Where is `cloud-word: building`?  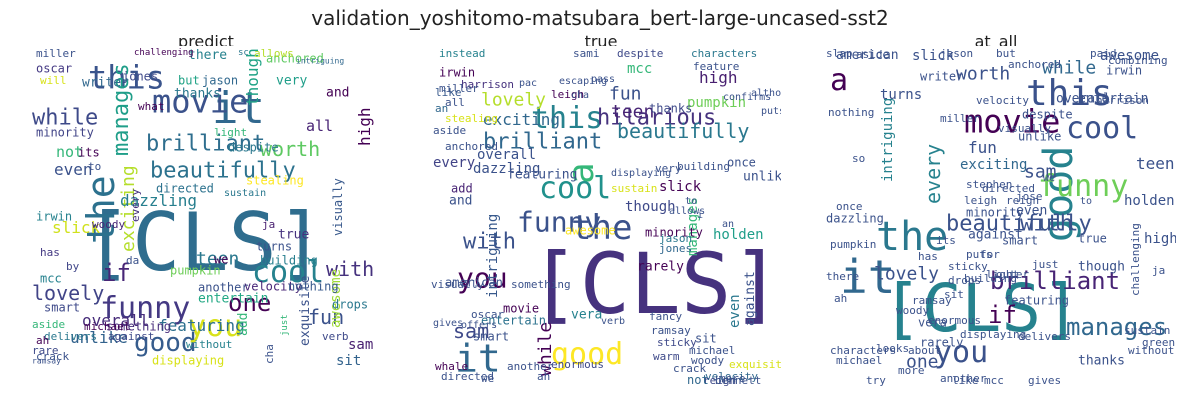
cloud-word: building is located at coordinates (703, 166).